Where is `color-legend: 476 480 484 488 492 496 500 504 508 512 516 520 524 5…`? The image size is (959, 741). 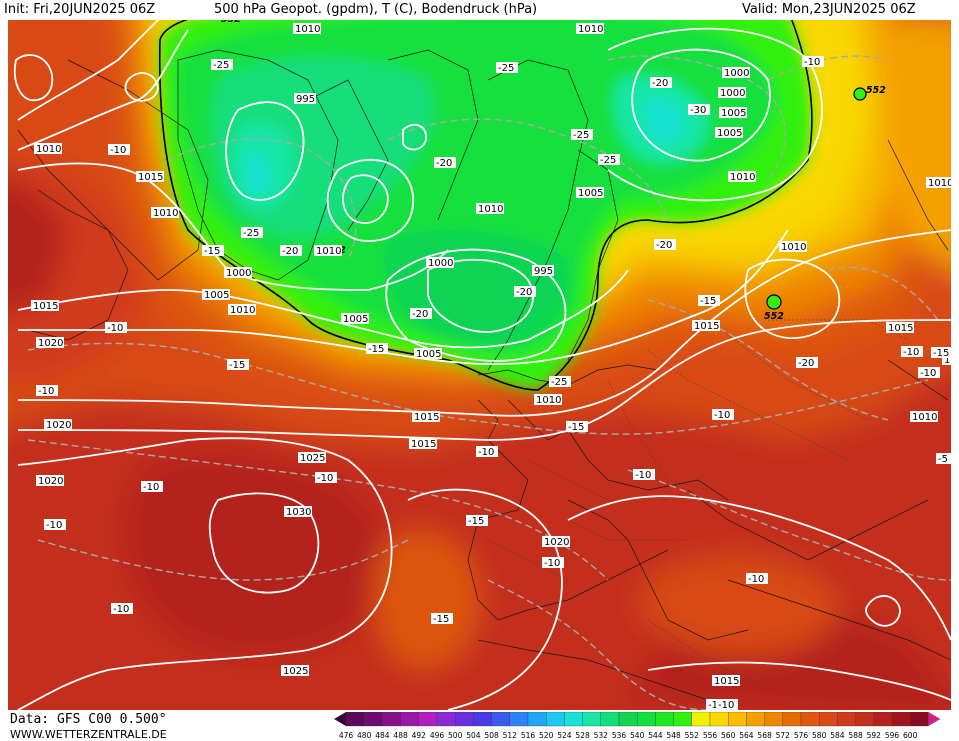
color-legend: 476 480 484 488 492 496 500 504 508 512 516 520 524 5… is located at coordinates (637, 726).